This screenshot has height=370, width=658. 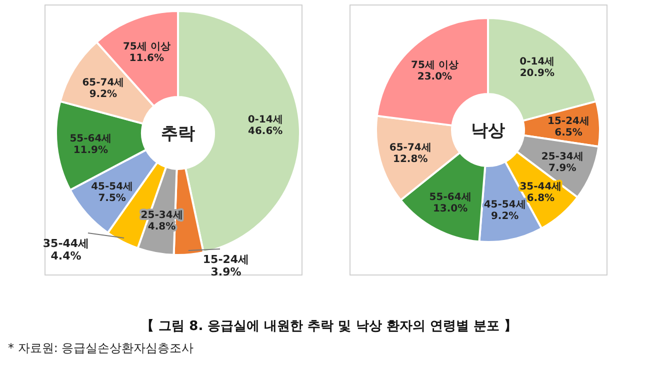 I want to click on data-label: 23.0%, so click(x=434, y=76).